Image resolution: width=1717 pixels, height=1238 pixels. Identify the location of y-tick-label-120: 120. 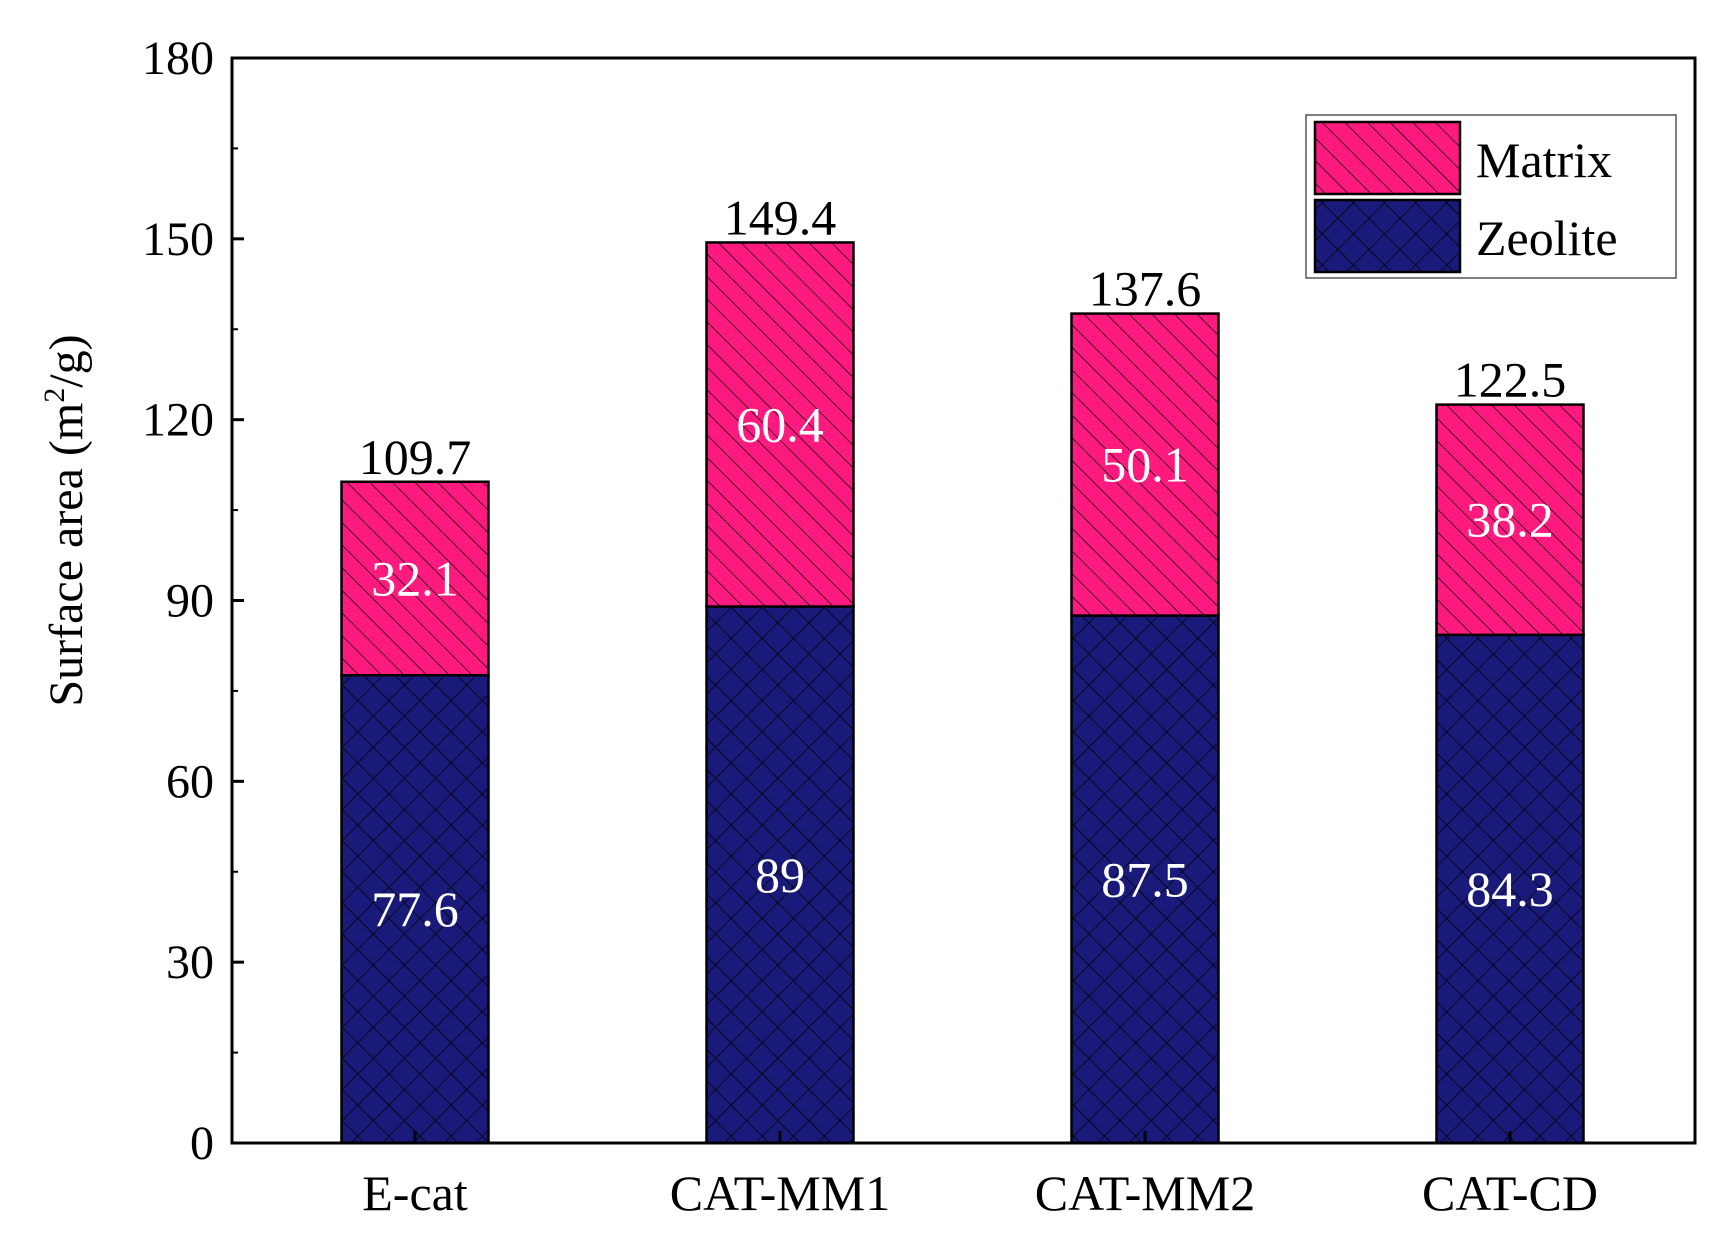
(178, 420).